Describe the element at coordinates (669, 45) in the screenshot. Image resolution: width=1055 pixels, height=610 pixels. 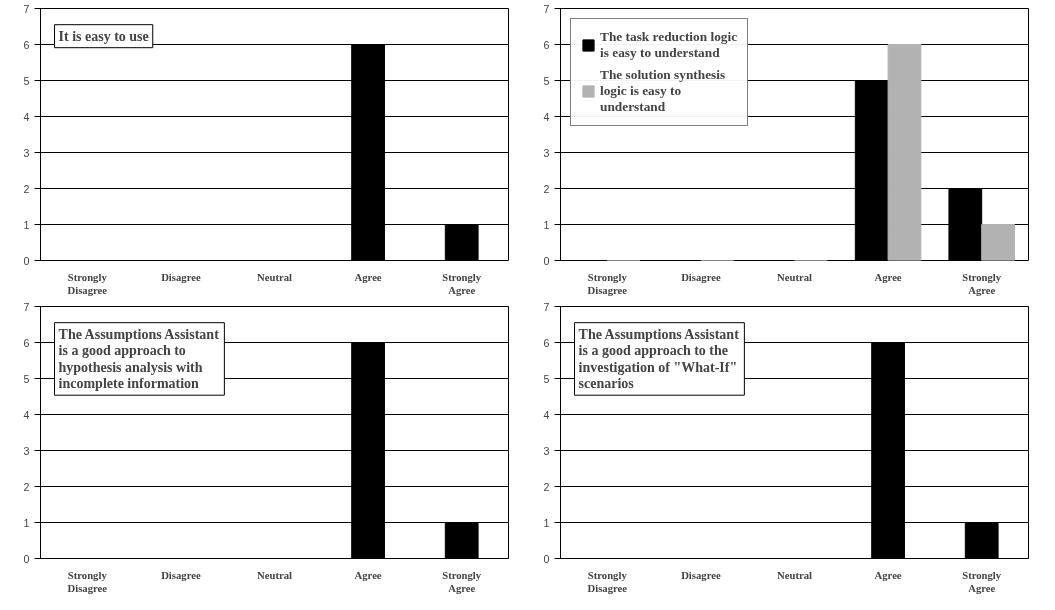
I see `legend-label: The task reduction logic is easy to understand` at that location.